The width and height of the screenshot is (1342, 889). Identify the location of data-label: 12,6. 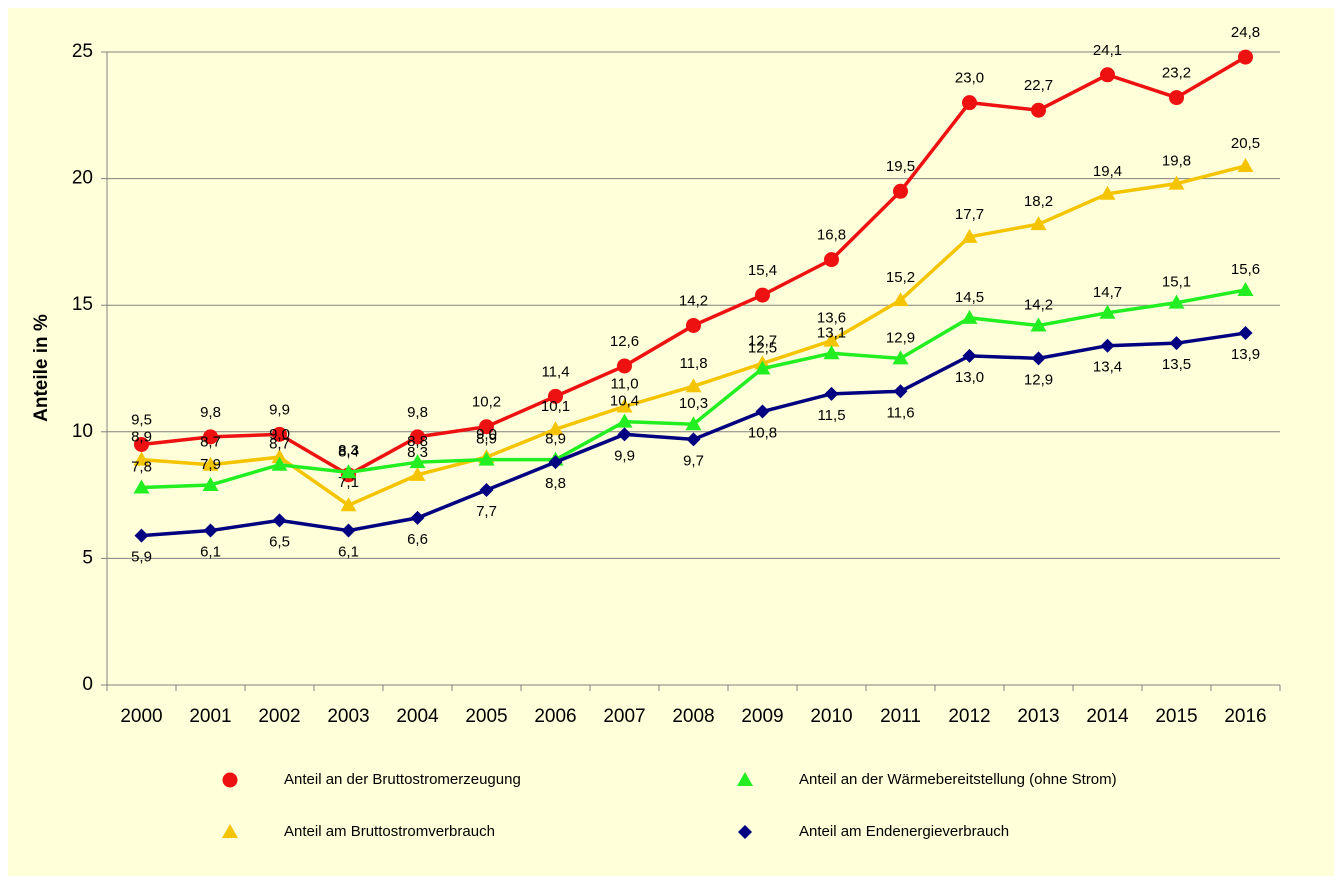
(624, 341).